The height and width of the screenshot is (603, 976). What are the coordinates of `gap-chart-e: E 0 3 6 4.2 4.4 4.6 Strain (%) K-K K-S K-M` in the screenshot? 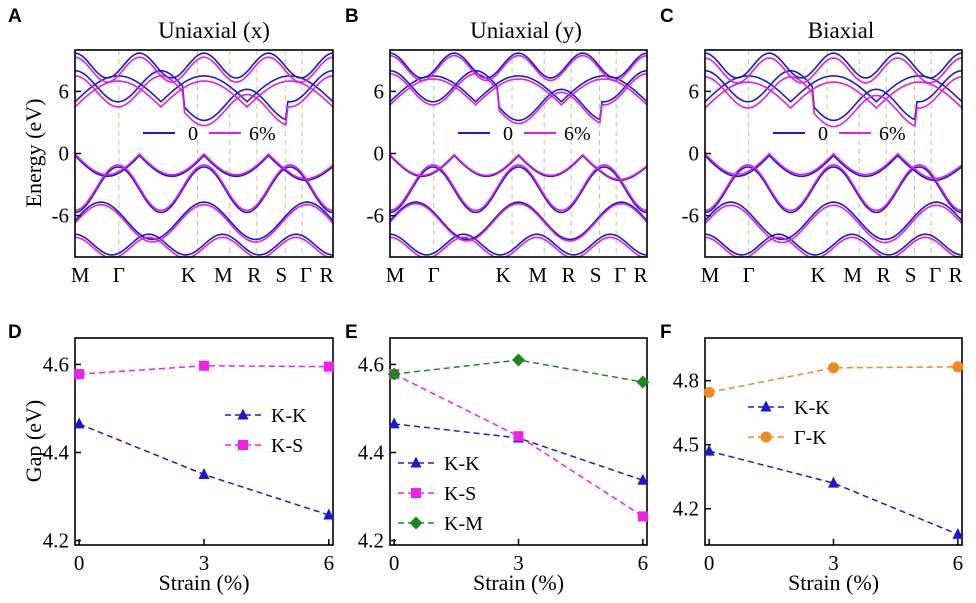 It's located at (497, 458).